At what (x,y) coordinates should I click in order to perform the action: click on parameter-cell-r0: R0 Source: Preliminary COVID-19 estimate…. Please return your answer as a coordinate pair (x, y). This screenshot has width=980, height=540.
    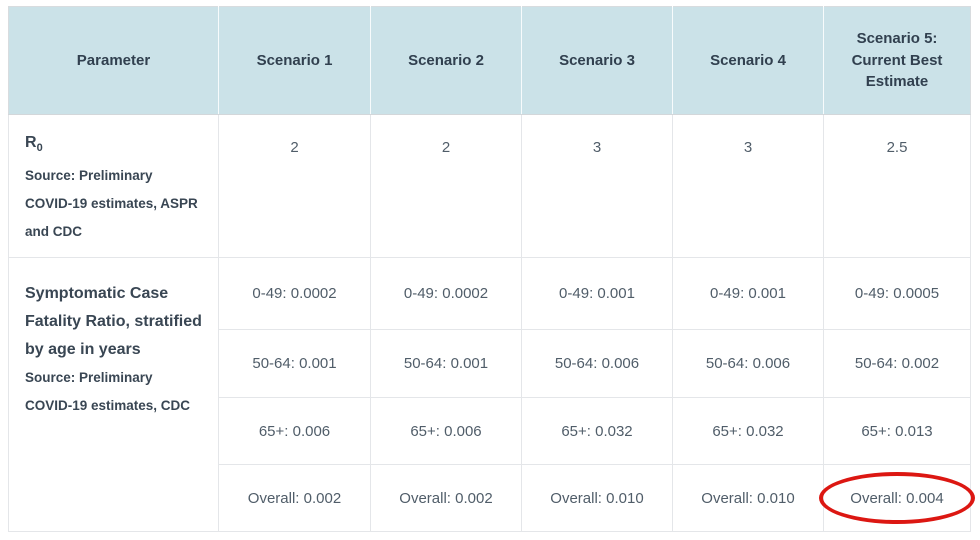
    Looking at the image, I should click on (113, 186).